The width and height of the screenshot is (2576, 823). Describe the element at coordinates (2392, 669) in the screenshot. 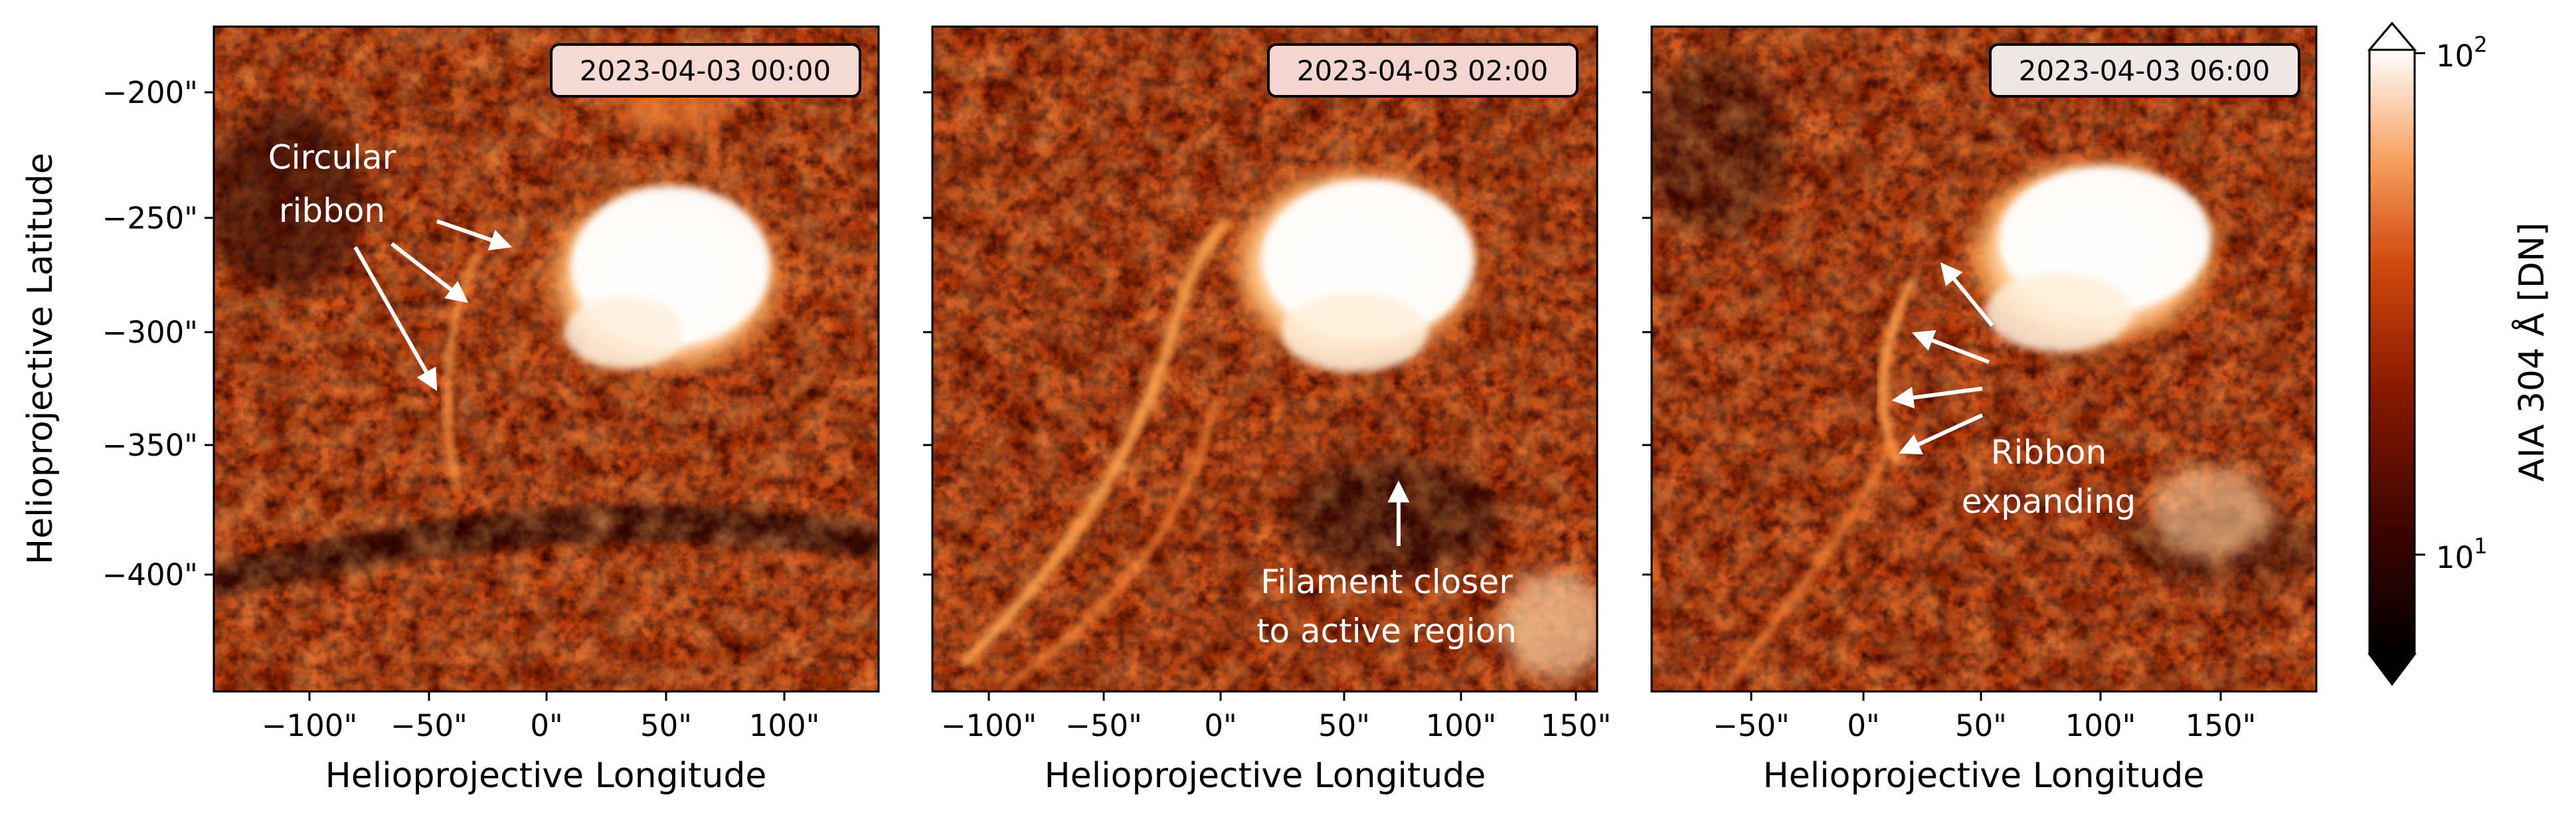

I see `colorbar-extend-min-icon` at that location.